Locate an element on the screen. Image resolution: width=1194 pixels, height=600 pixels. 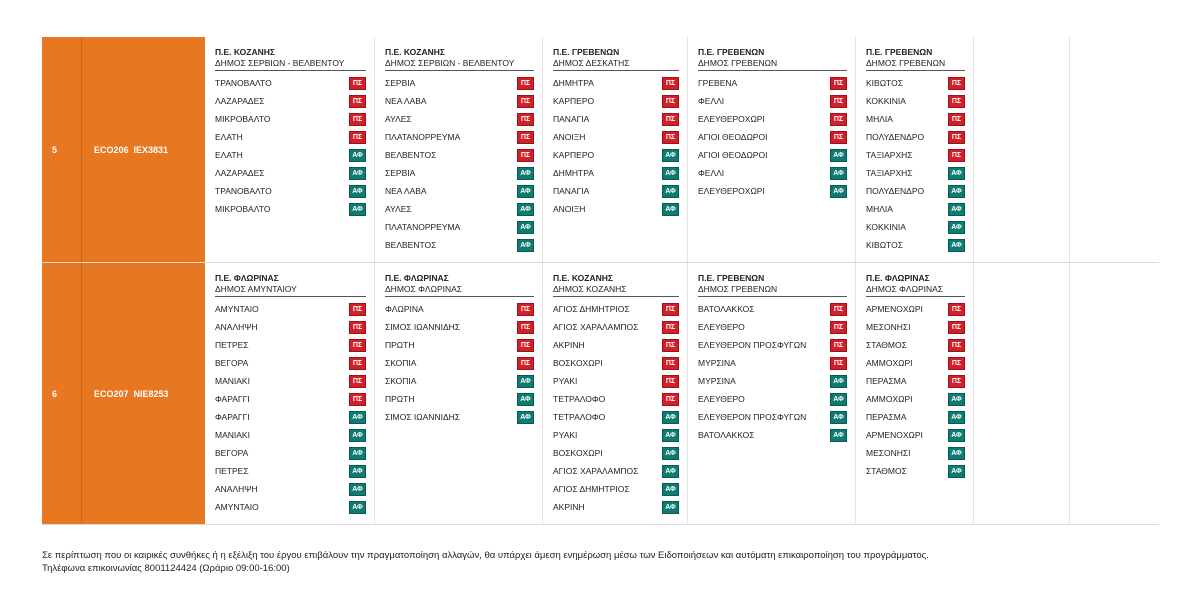
stop-item: ΑΓΙΟΣ ΔΗΜΗΤΡΙΟΣ ΑΦ is located at coordinates (616, 489).